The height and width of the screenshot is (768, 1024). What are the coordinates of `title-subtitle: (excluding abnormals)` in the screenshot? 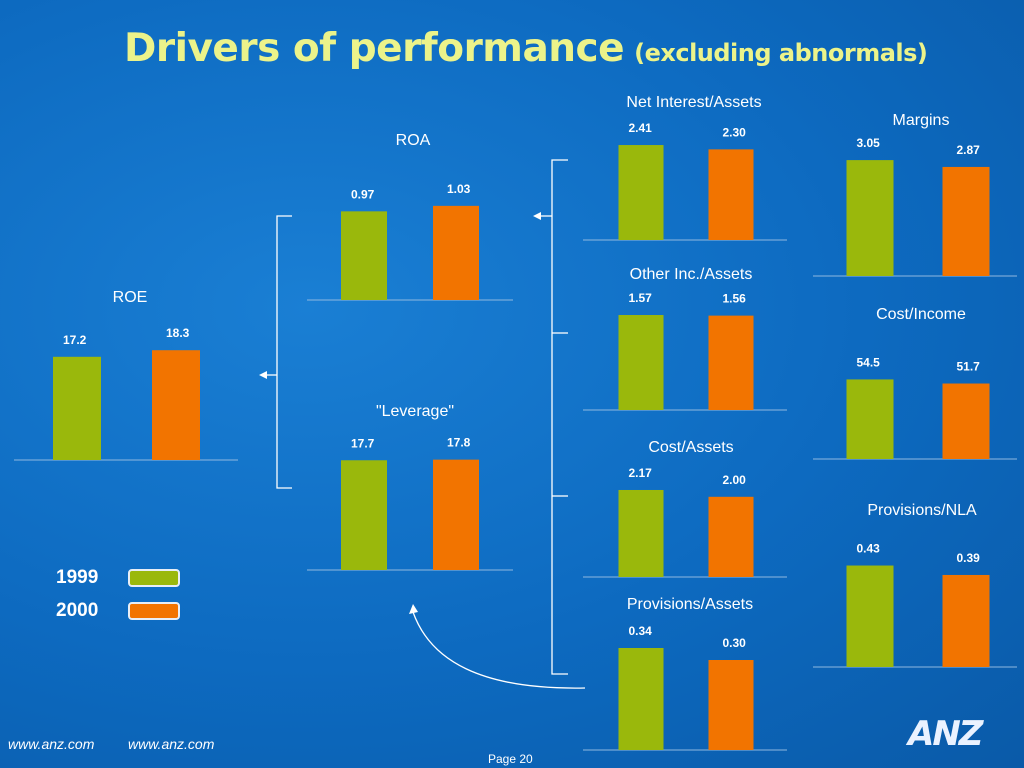 It's located at (781, 53).